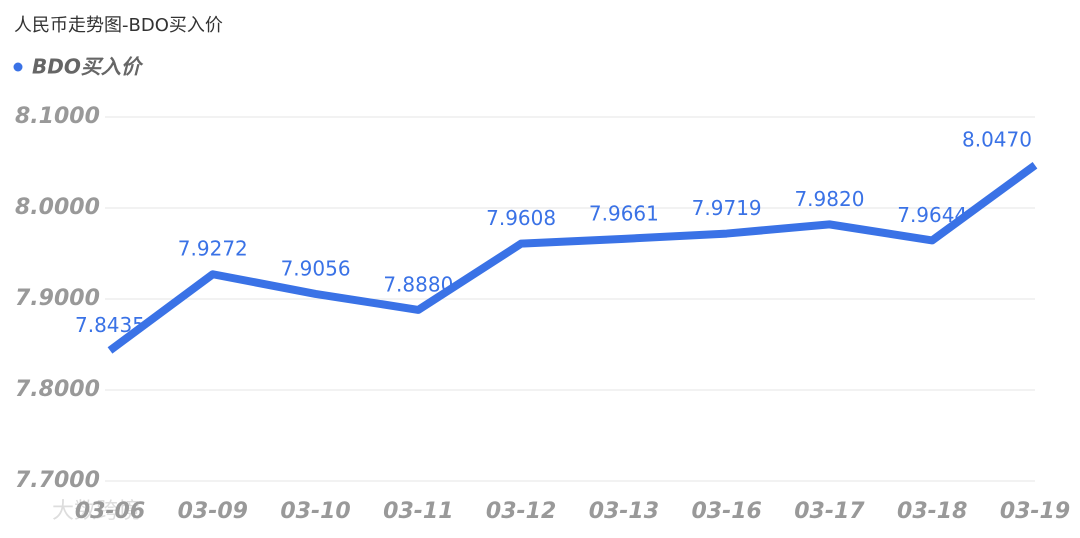 Image resolution: width=1080 pixels, height=538 pixels. What do you see at coordinates (932, 215) in the screenshot?
I see `value-label: 7.9644` at bounding box center [932, 215].